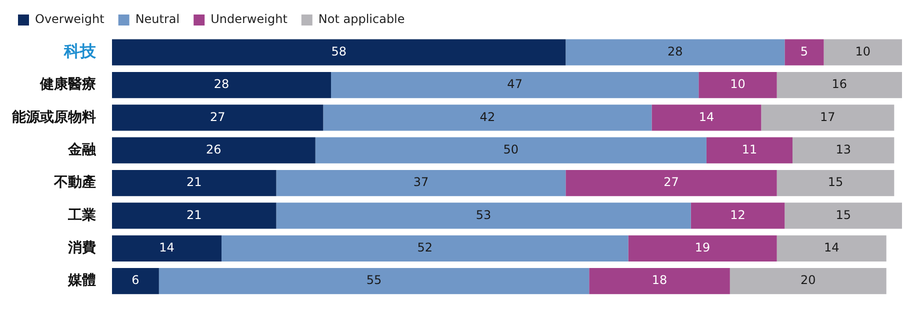 The width and height of the screenshot is (912, 315). Describe the element at coordinates (81, 280) in the screenshot. I see `y-tick-label: 媒體` at that location.